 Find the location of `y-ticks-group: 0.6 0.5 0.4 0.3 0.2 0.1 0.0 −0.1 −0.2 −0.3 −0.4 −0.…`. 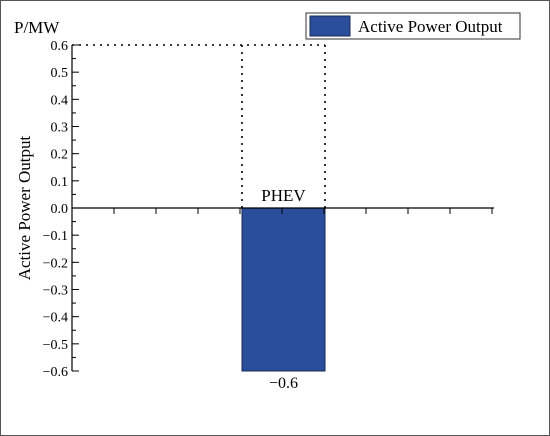

y-ticks-group: 0.6 0.5 0.4 0.3 0.2 0.1 0.0 −0.1 −0.2 −0.3 −0.4 −0.… is located at coordinates (61, 209).